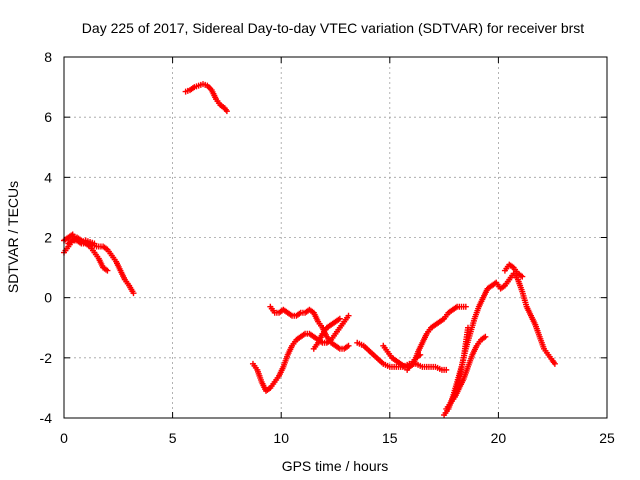  What do you see at coordinates (81, 242) in the screenshot?
I see `series-arc3` at bounding box center [81, 242].